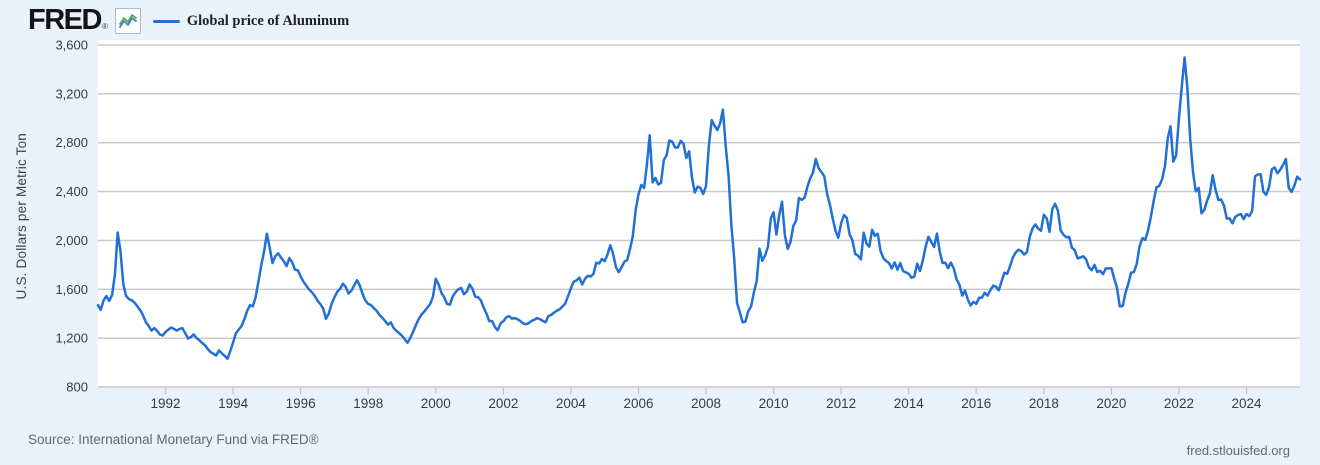 This screenshot has height=465, width=1320. What do you see at coordinates (571, 403) in the screenshot?
I see `x-tick-label: 2004` at bounding box center [571, 403].